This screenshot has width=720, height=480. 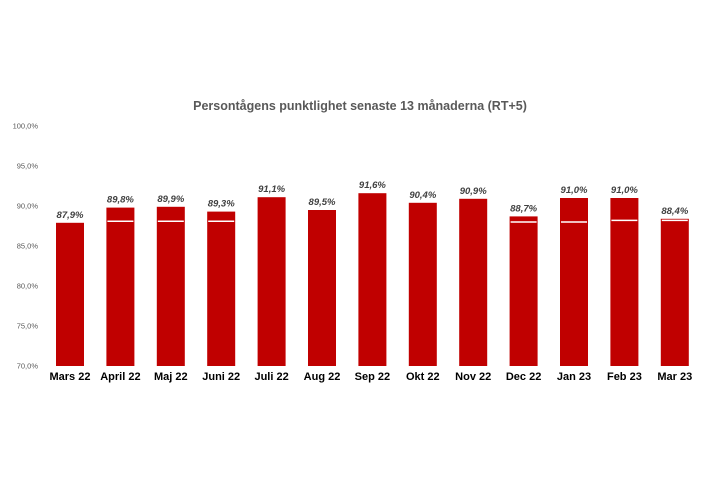 I want to click on data-label: 89,8%, so click(x=120, y=200).